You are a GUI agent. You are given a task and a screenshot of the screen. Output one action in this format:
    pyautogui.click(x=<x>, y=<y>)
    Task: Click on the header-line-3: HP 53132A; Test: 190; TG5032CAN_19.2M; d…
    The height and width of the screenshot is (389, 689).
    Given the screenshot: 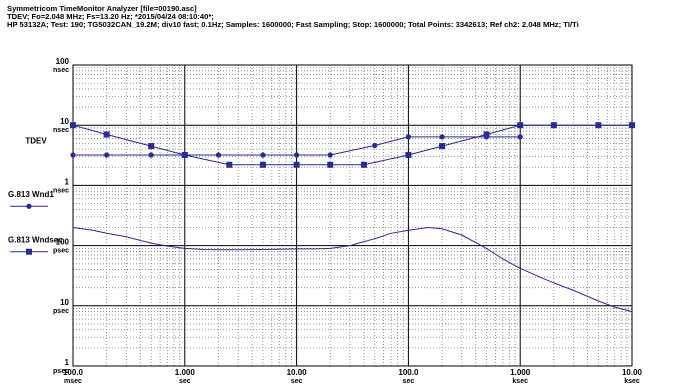 What is the action you would take?
    pyautogui.click(x=293, y=24)
    